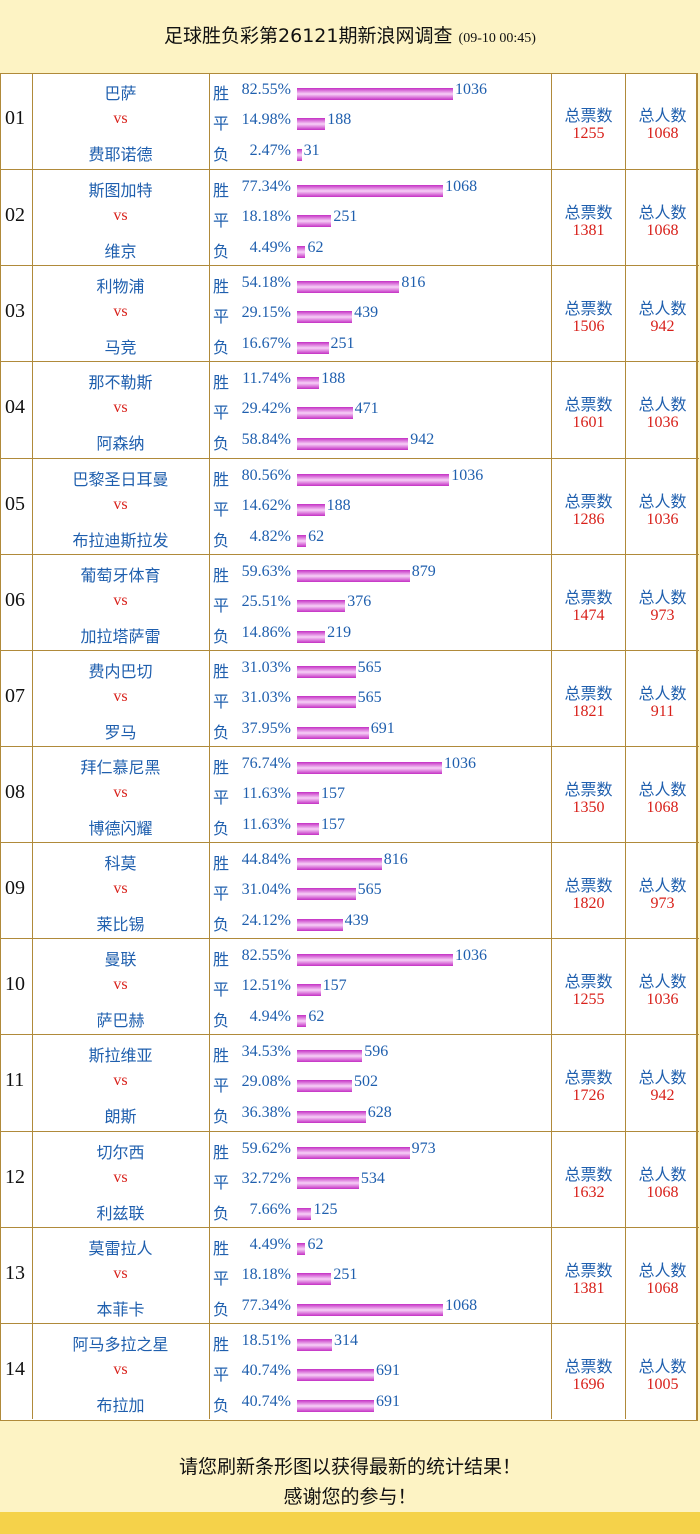  Describe the element at coordinates (387, 1370) in the screenshot. I see `count: 691` at that location.